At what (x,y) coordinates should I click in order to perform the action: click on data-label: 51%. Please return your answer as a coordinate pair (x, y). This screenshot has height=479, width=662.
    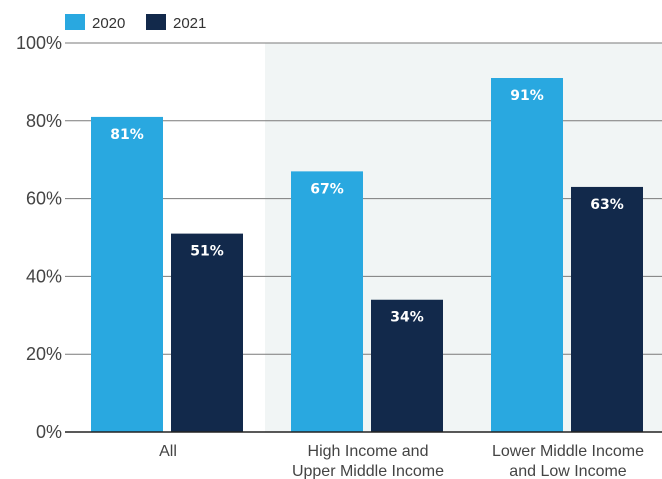
    Looking at the image, I should click on (207, 252).